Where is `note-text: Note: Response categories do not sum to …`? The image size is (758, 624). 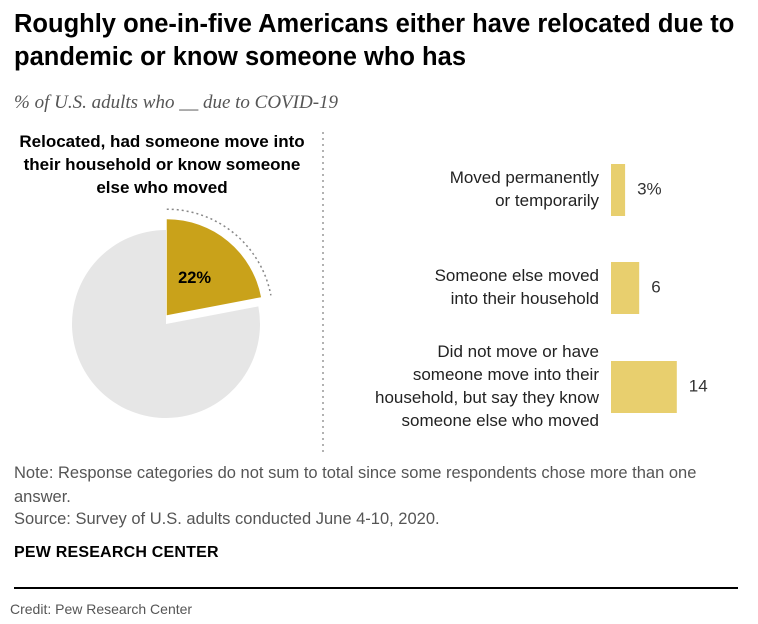
note-text: Note: Response categories do not sum to … is located at coordinates (355, 485).